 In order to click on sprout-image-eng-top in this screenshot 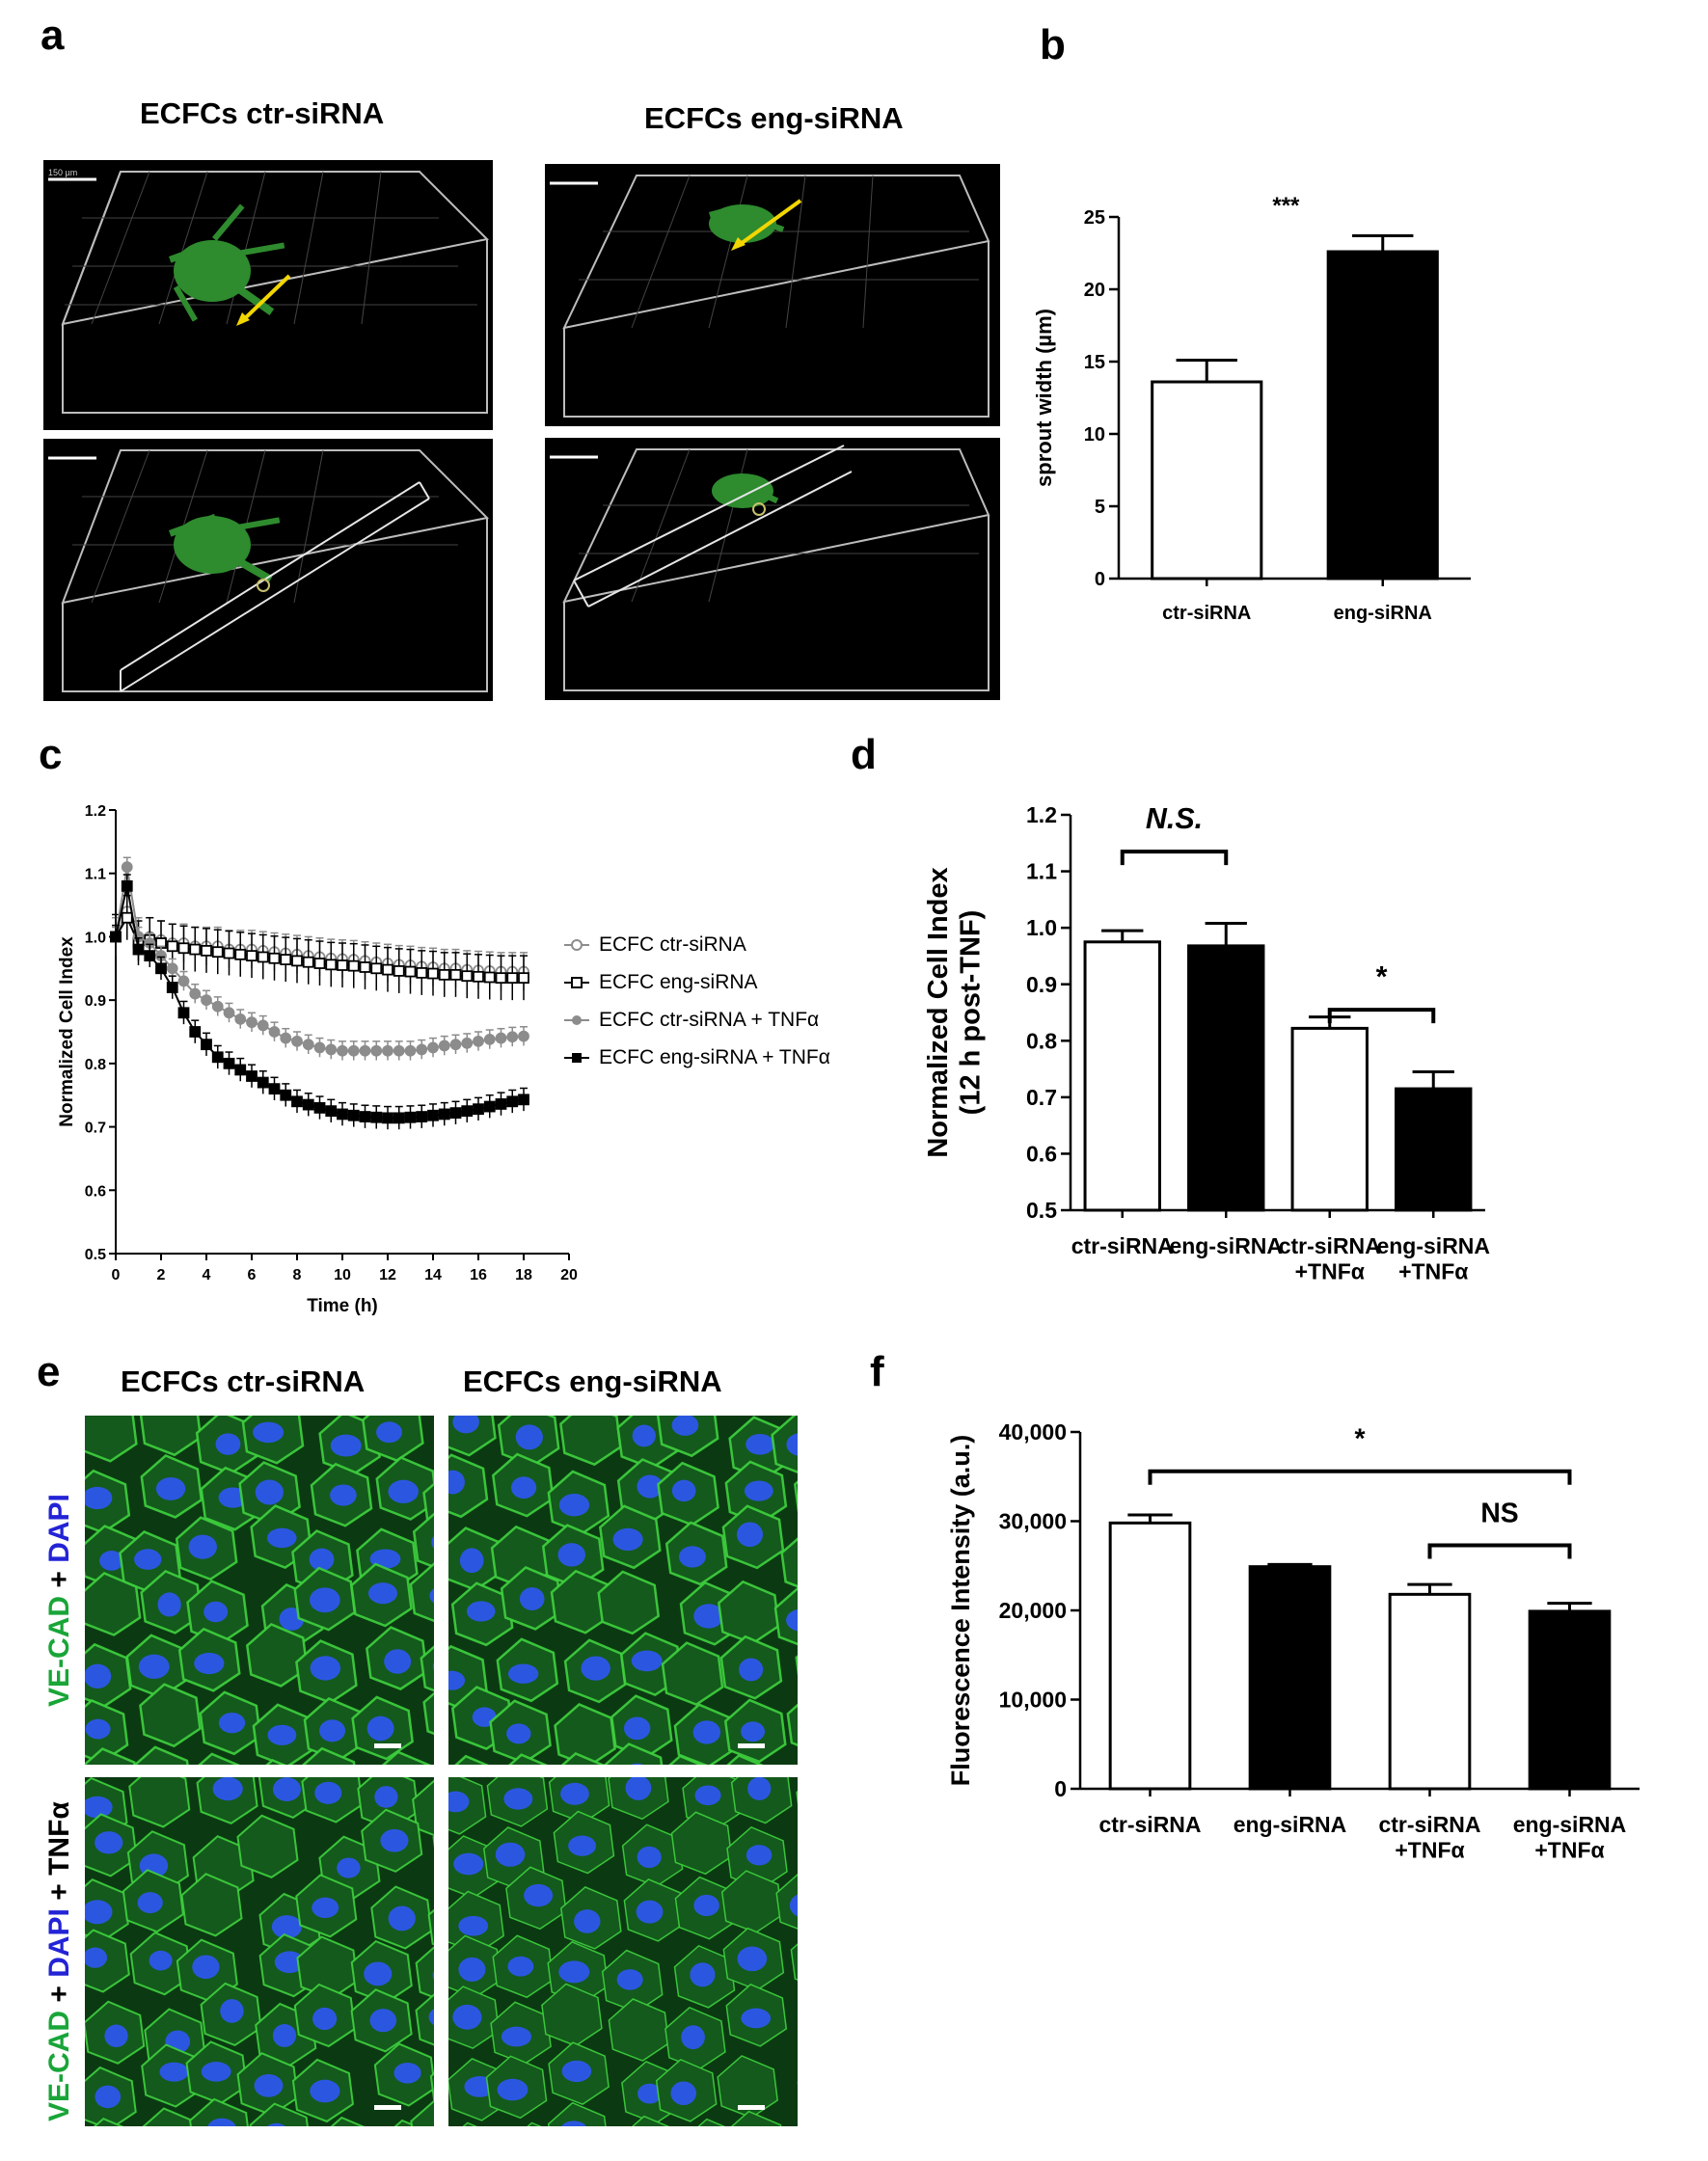, I will do `click(772, 295)`.